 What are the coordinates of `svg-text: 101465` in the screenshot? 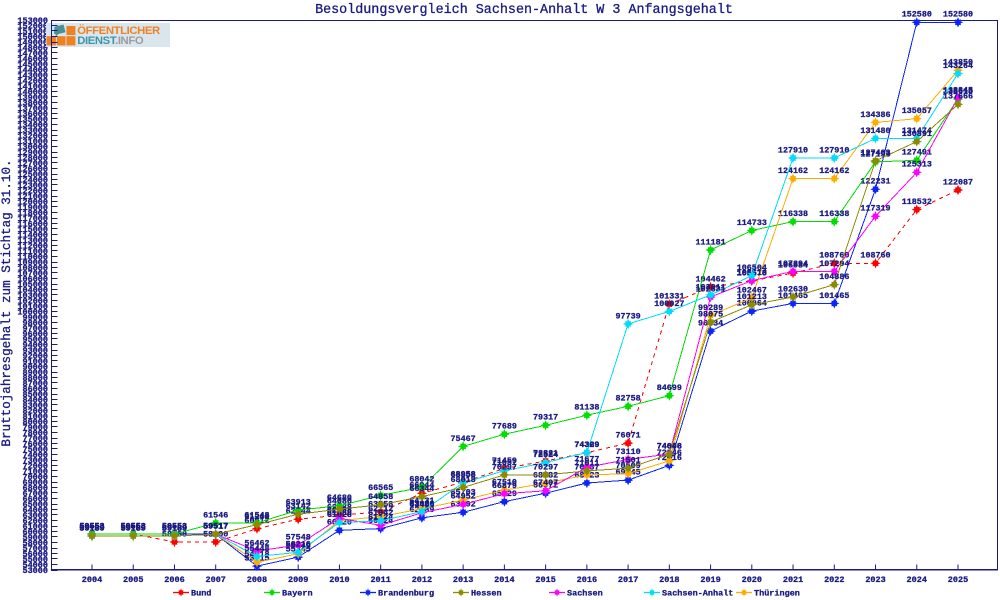 It's located at (834, 296).